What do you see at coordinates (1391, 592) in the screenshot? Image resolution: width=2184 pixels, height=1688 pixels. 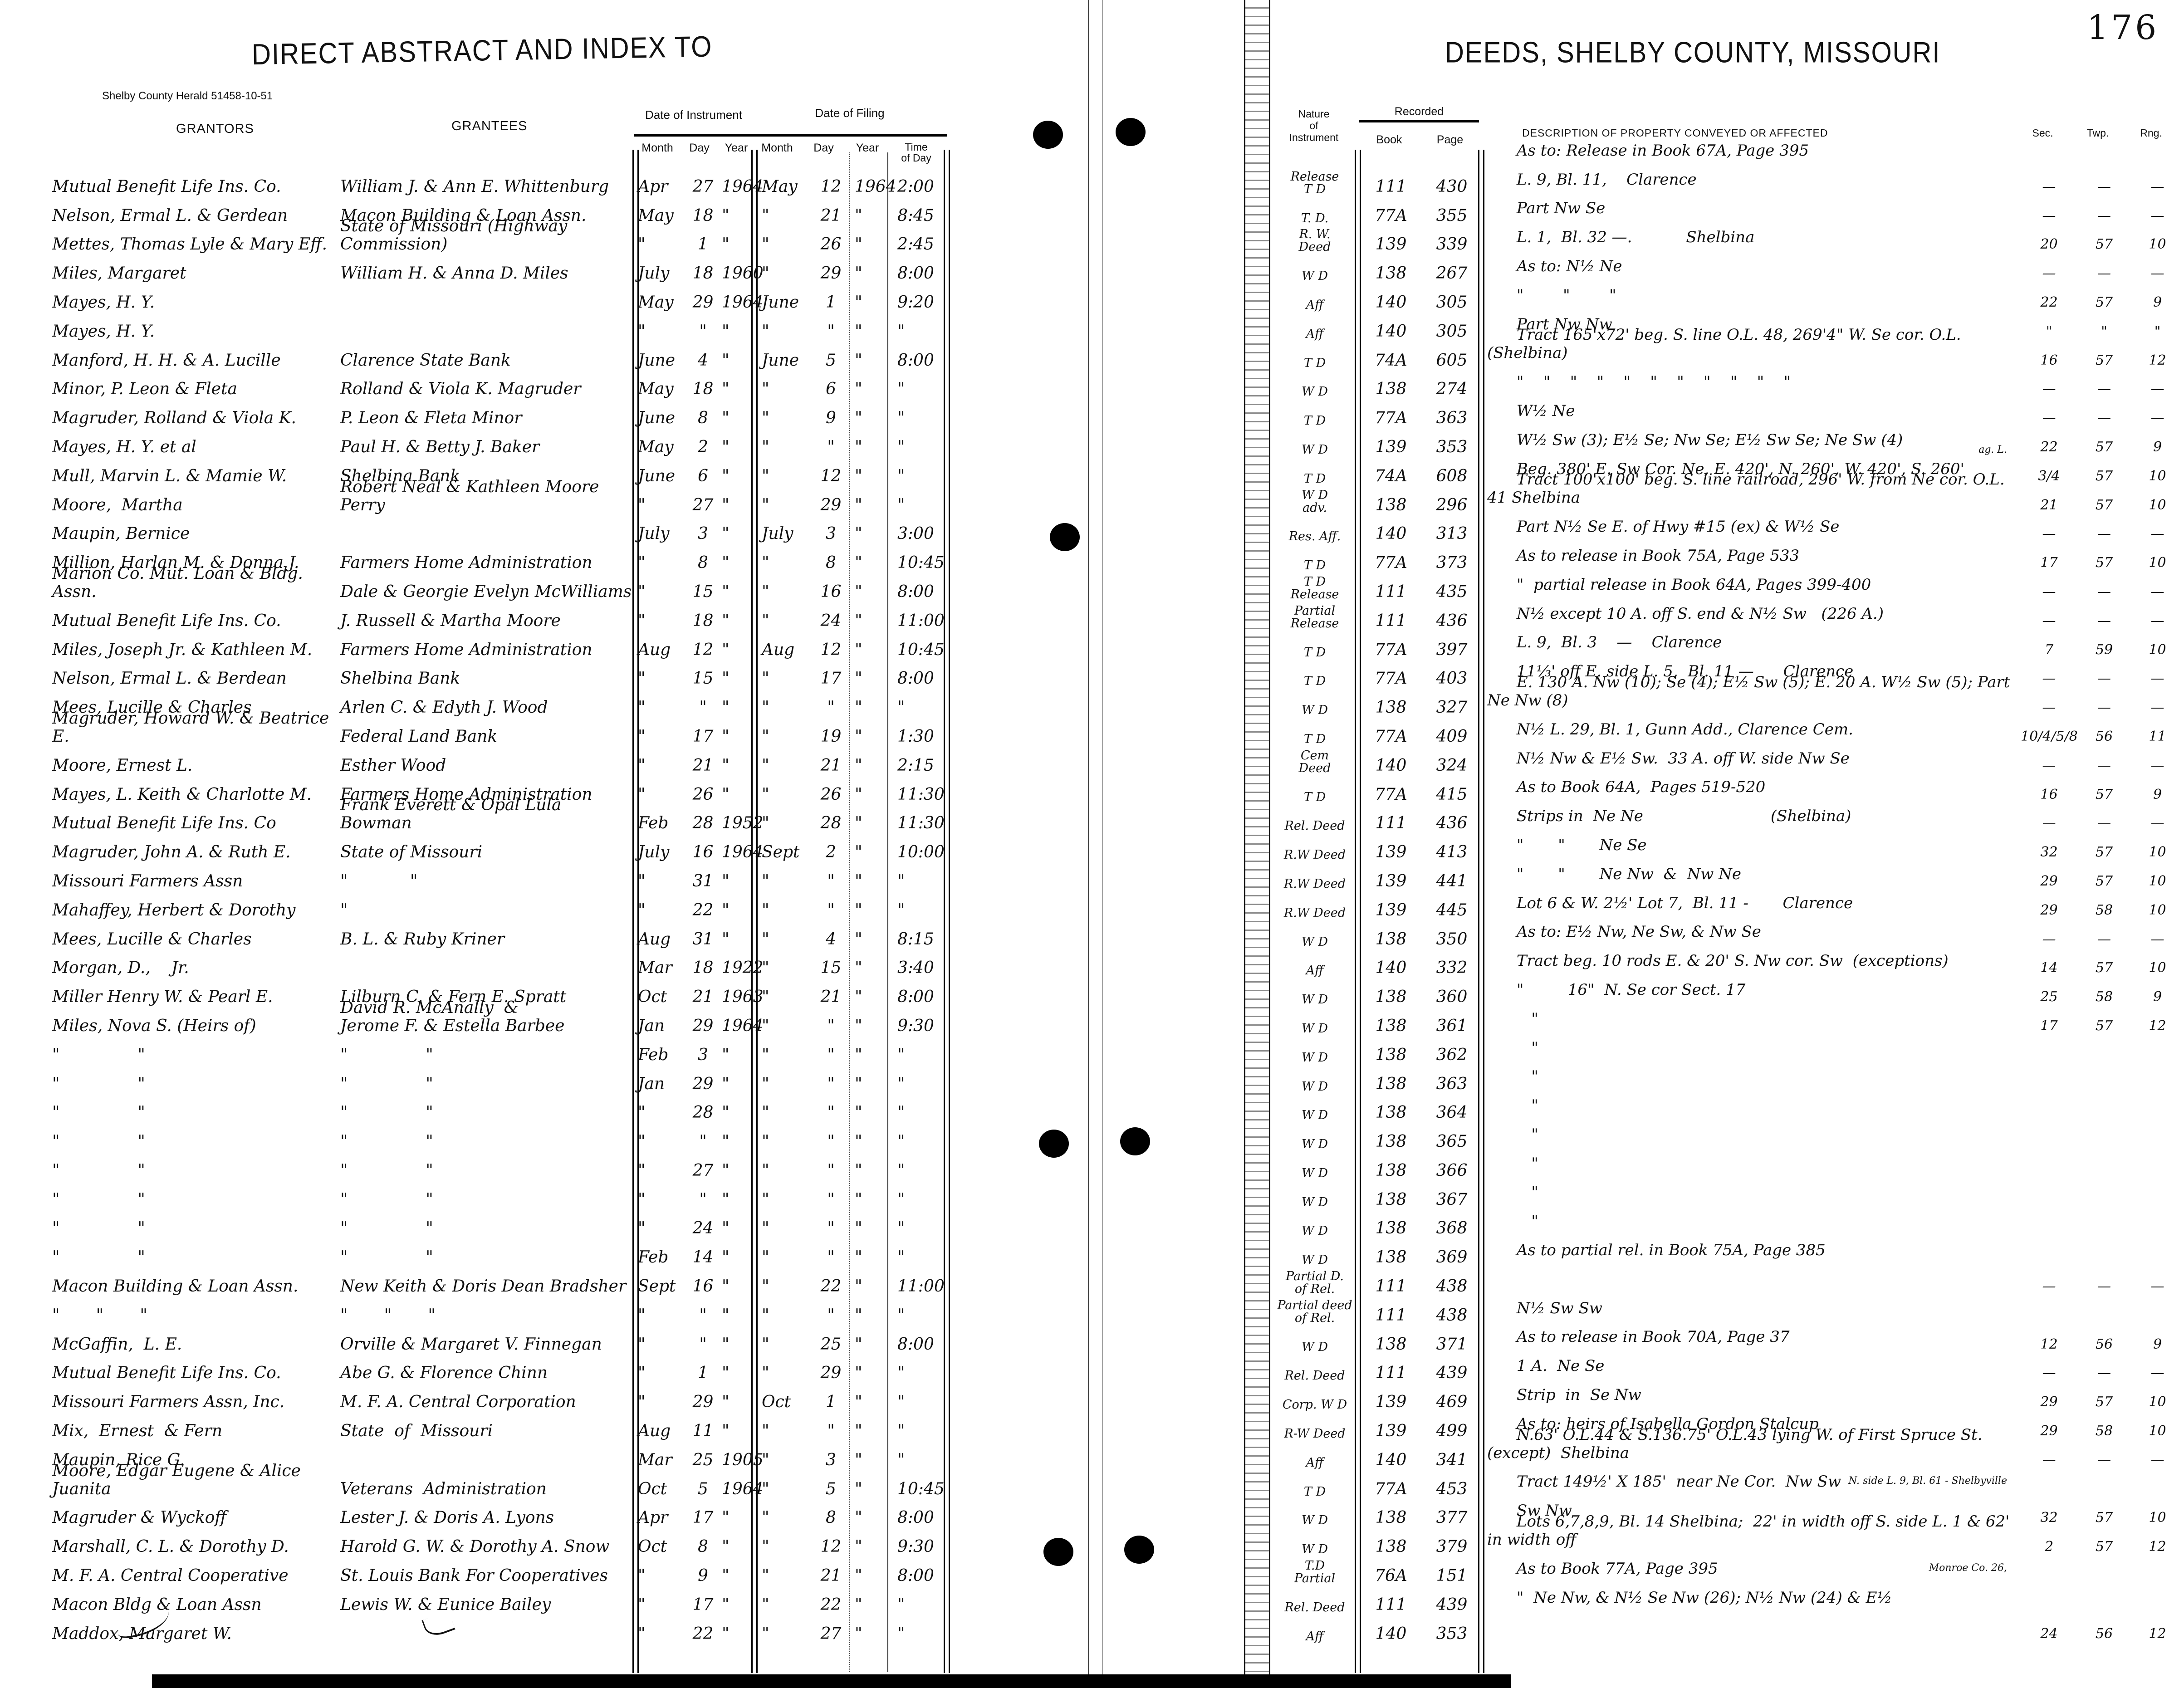 I see `book-cell: 111` at bounding box center [1391, 592].